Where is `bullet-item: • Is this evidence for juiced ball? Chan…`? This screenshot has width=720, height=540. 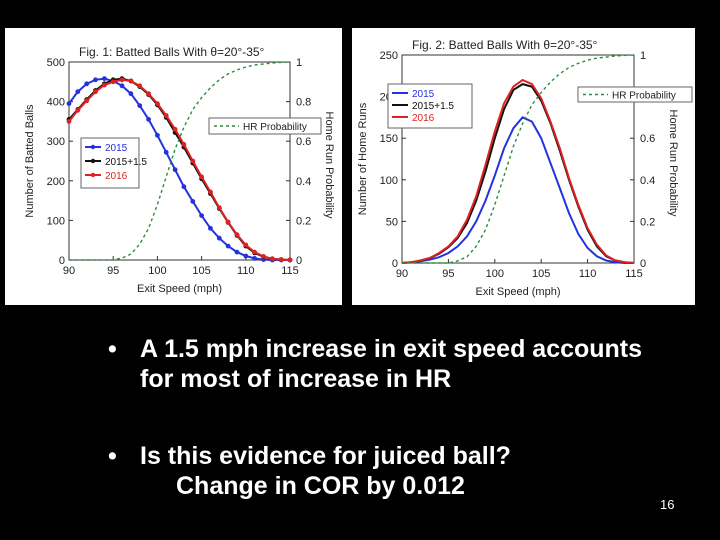 bullet-item: • Is this evidence for juiced ball? Chan… is located at coordinates (388, 471).